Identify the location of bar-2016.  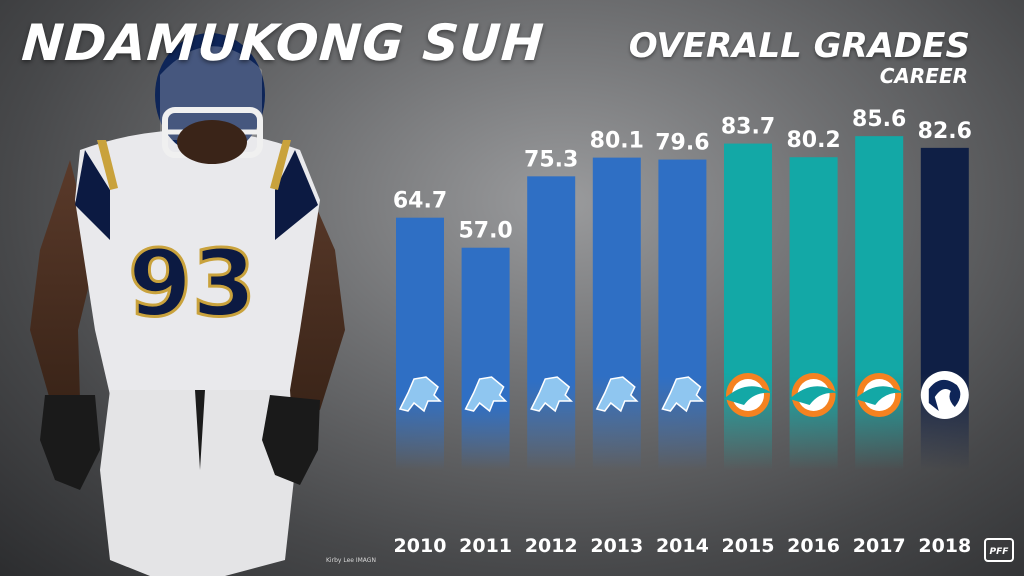
(813, 313).